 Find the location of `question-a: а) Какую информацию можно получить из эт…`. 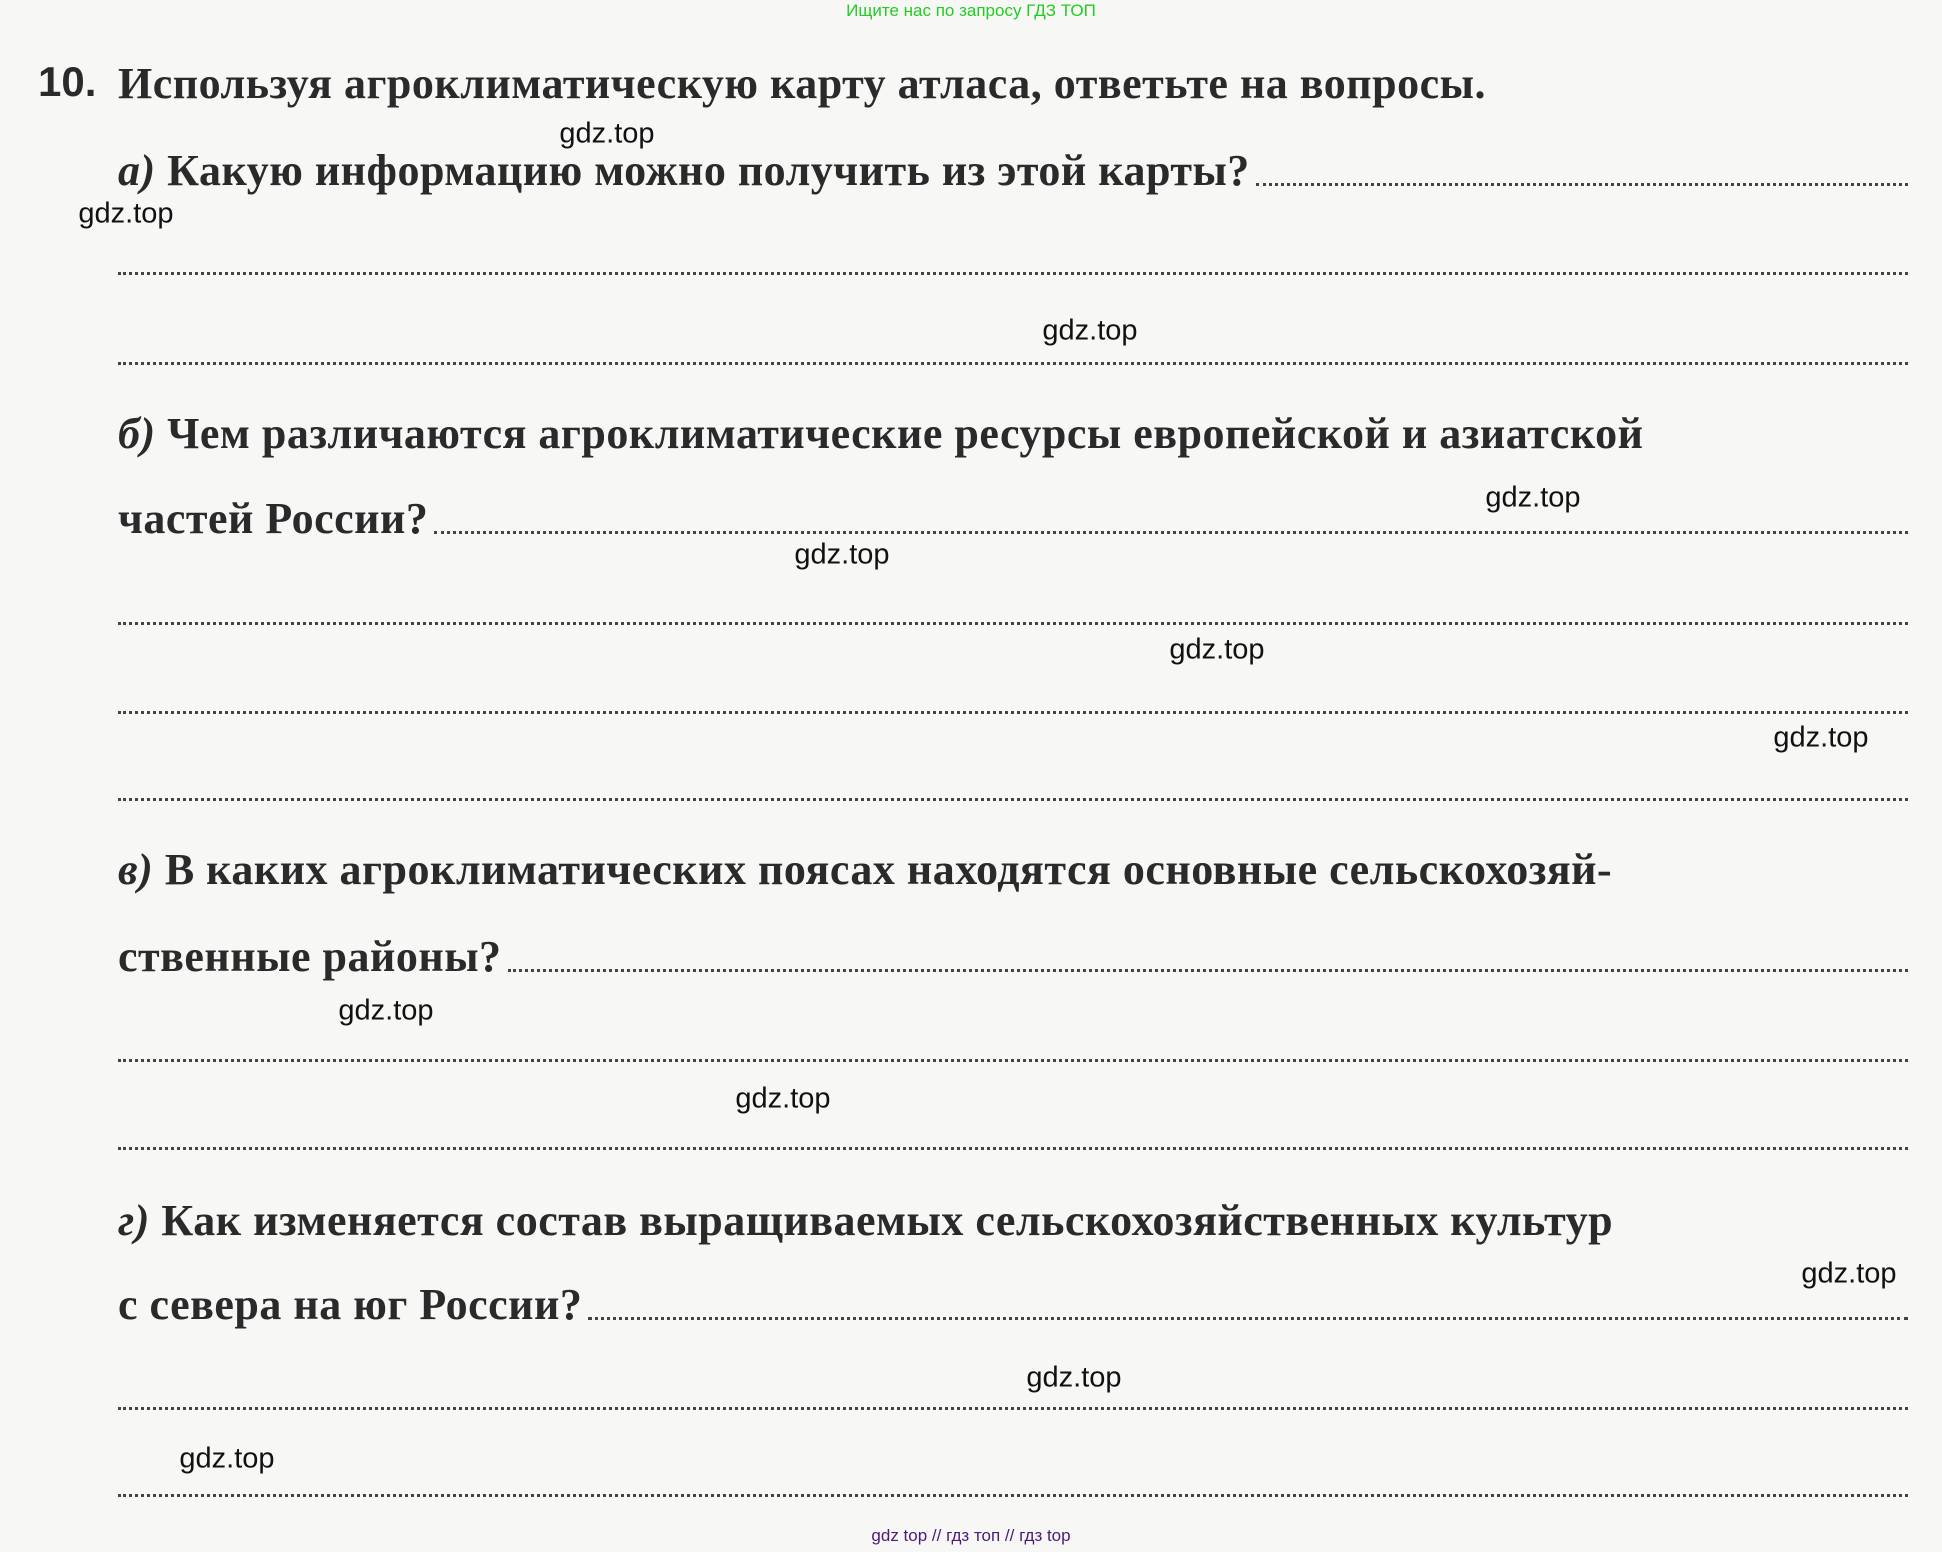

question-a: а) Какую информацию можно получить из эт… is located at coordinates (1013, 170).